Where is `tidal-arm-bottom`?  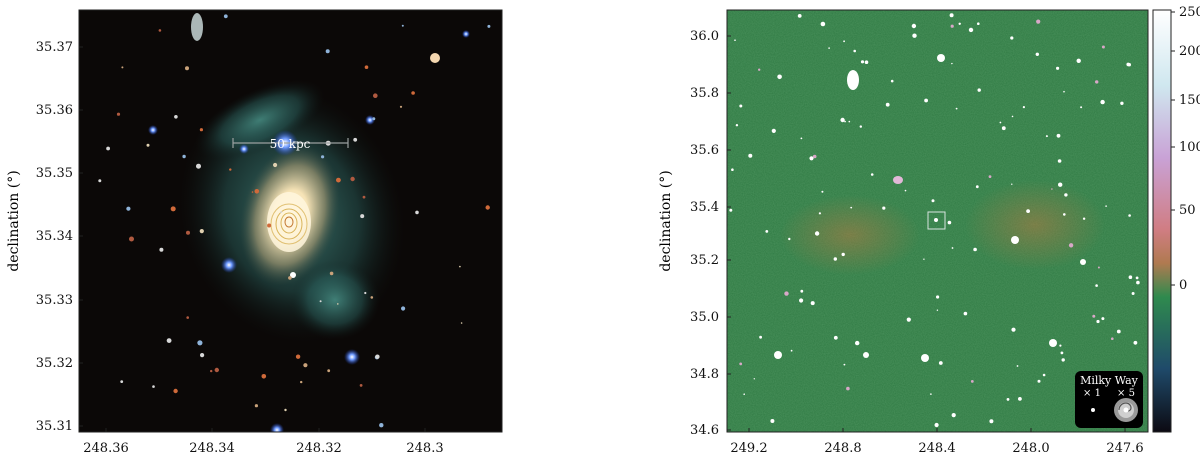
tidal-arm-bottom is located at coordinates (335, 300).